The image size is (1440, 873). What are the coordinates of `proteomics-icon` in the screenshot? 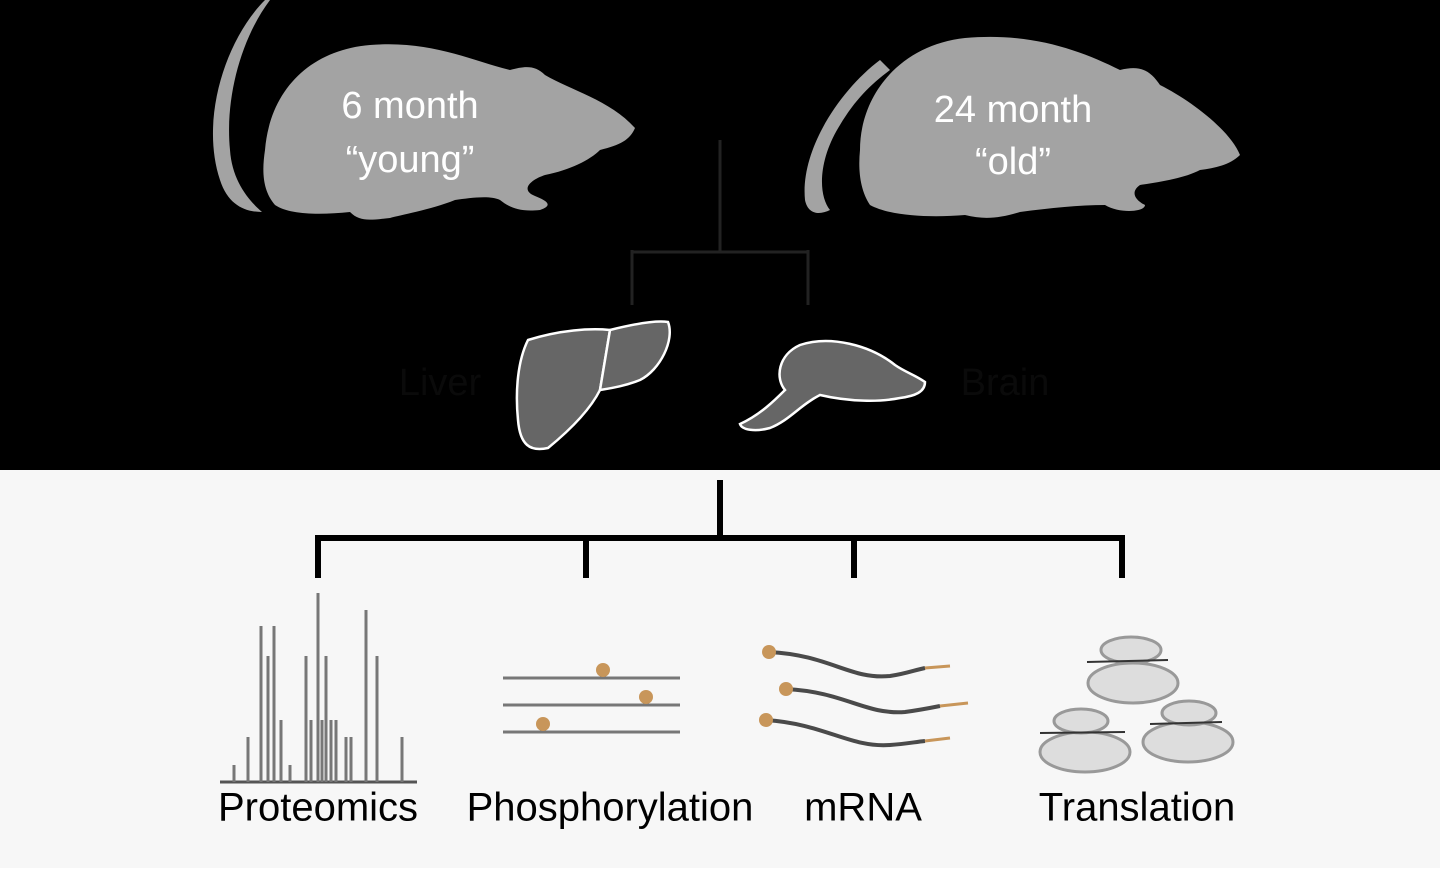 It's located at (318, 688).